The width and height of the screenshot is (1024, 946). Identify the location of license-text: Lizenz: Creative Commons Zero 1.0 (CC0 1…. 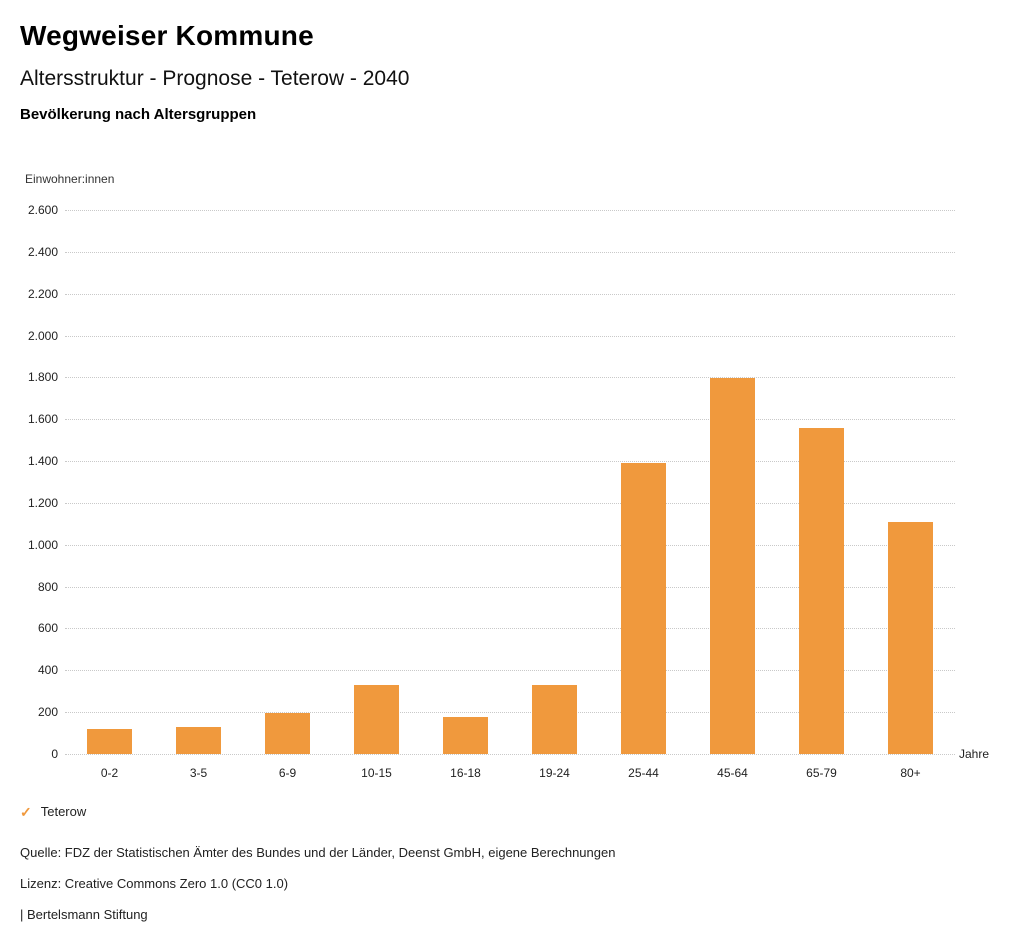
(154, 883).